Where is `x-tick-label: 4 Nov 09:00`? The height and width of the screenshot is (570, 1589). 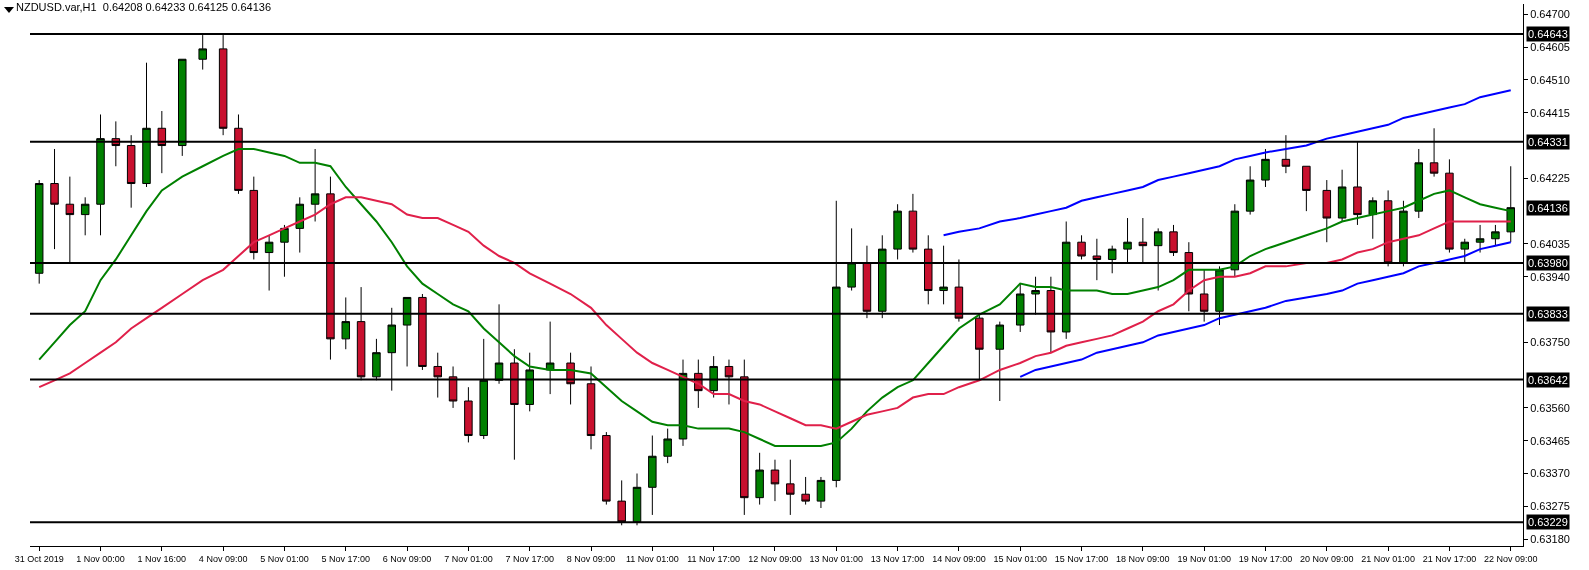
x-tick-label: 4 Nov 09:00 is located at coordinates (223, 558).